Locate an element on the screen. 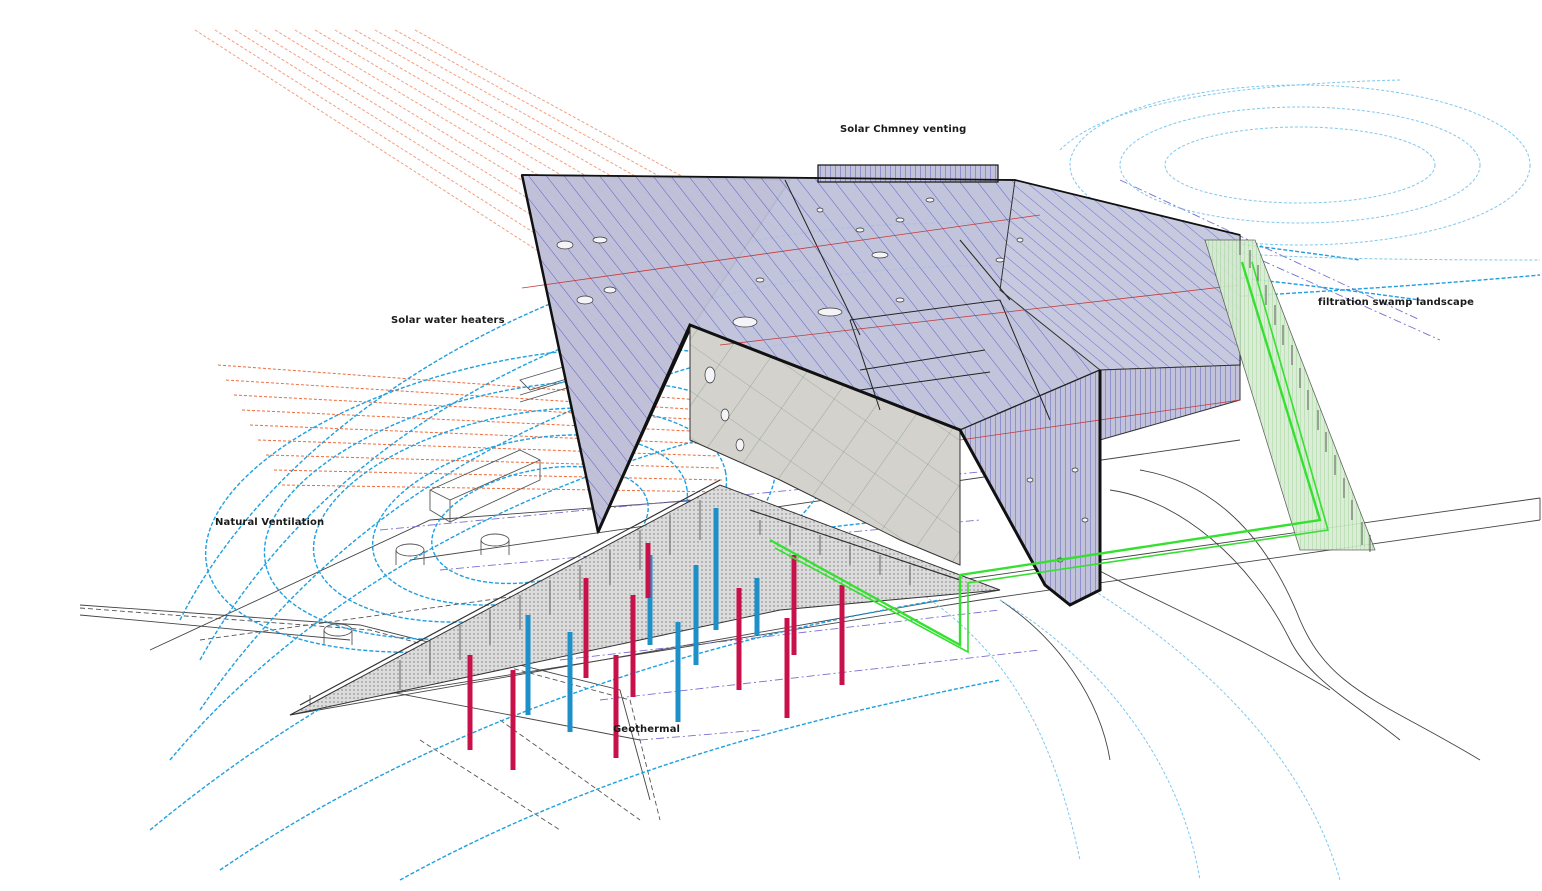 The width and height of the screenshot is (1542, 891). roof-openings is located at coordinates (822, 380).